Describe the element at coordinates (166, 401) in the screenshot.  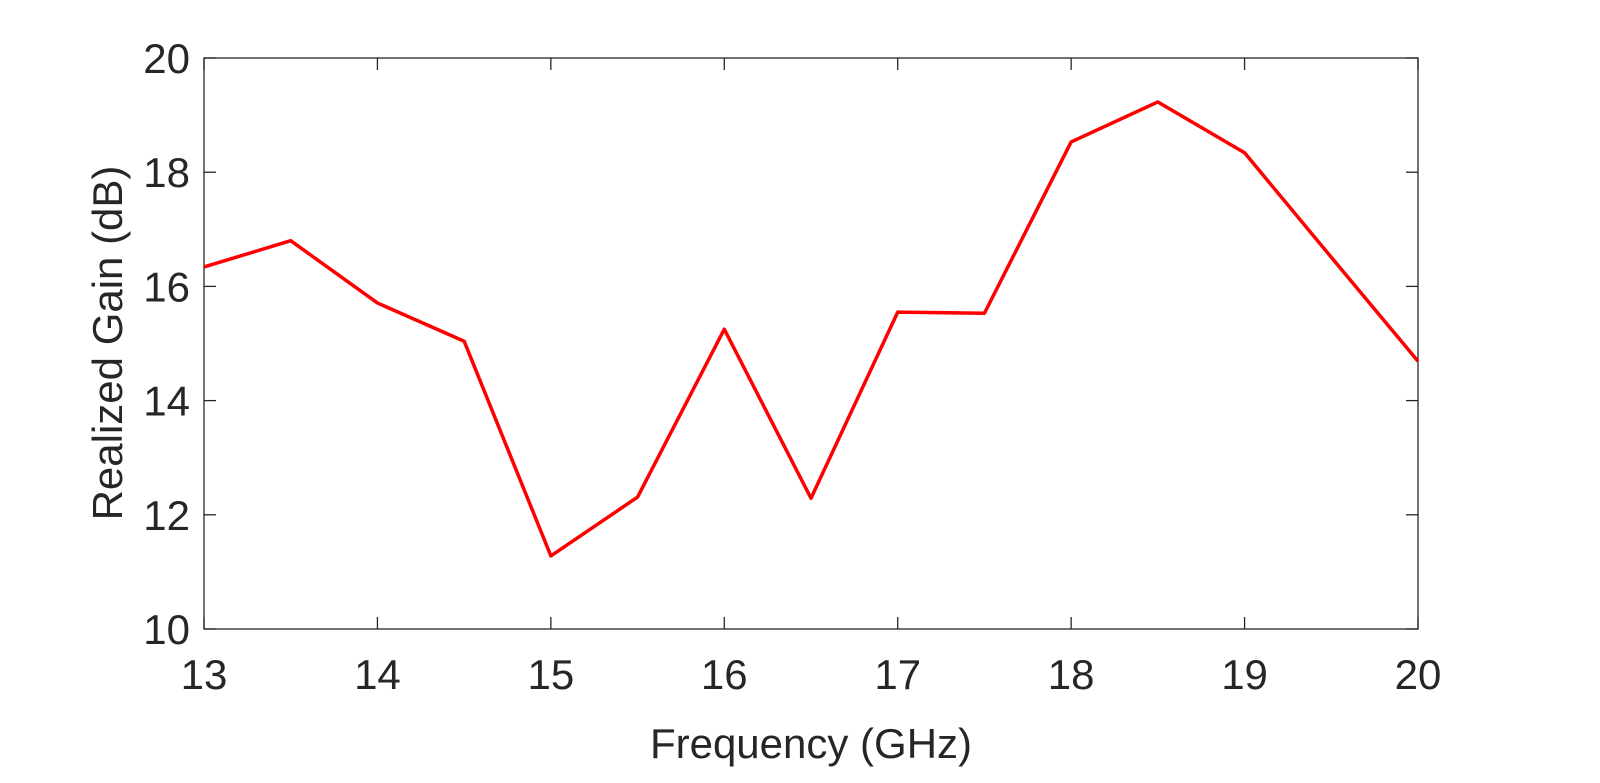
I see `y-tick-label: 14` at that location.